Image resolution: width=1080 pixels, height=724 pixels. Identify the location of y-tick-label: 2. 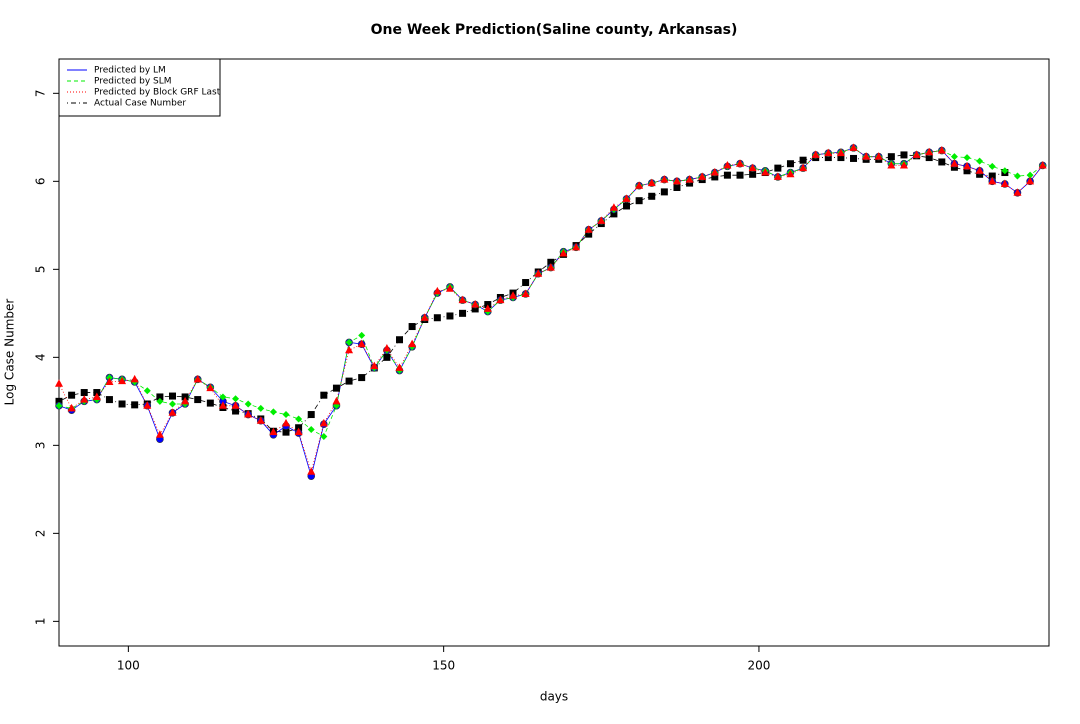
(41, 534).